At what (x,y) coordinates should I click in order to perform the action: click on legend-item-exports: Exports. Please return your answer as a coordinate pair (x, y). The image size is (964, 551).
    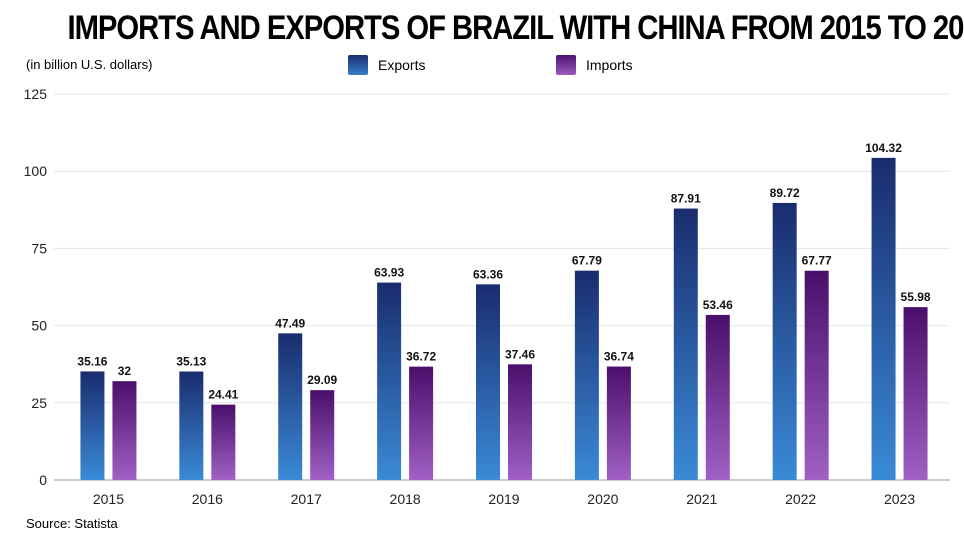
    Looking at the image, I should click on (386, 65).